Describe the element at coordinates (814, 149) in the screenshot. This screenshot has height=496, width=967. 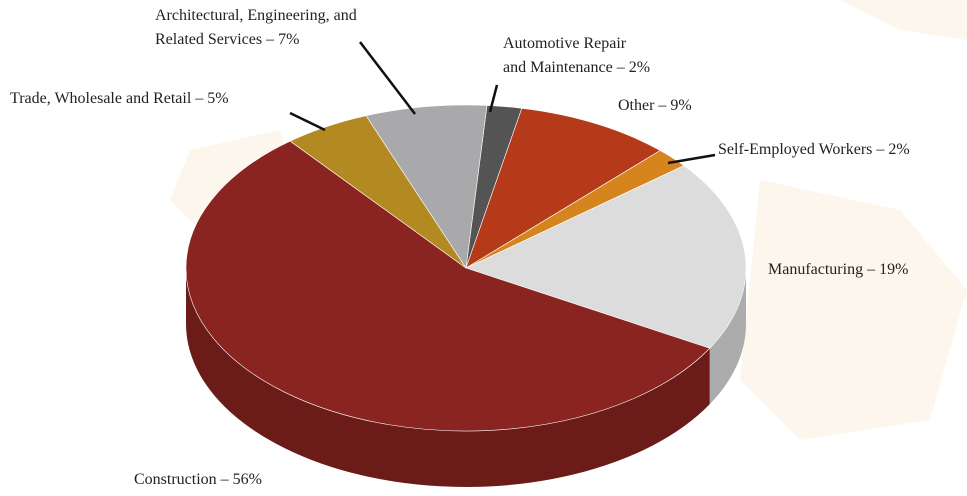
I see `data-label: Self-Employed Workers – 2%` at that location.